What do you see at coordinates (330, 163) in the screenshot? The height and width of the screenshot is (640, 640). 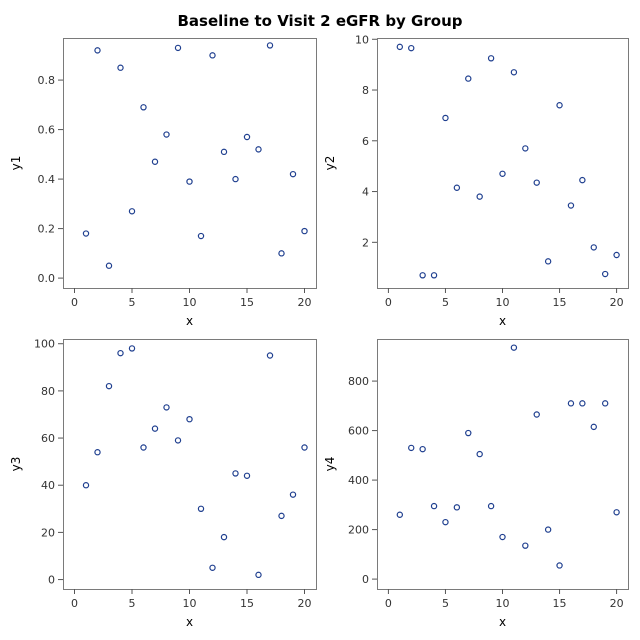 I see `y-axis-label: y2` at bounding box center [330, 163].